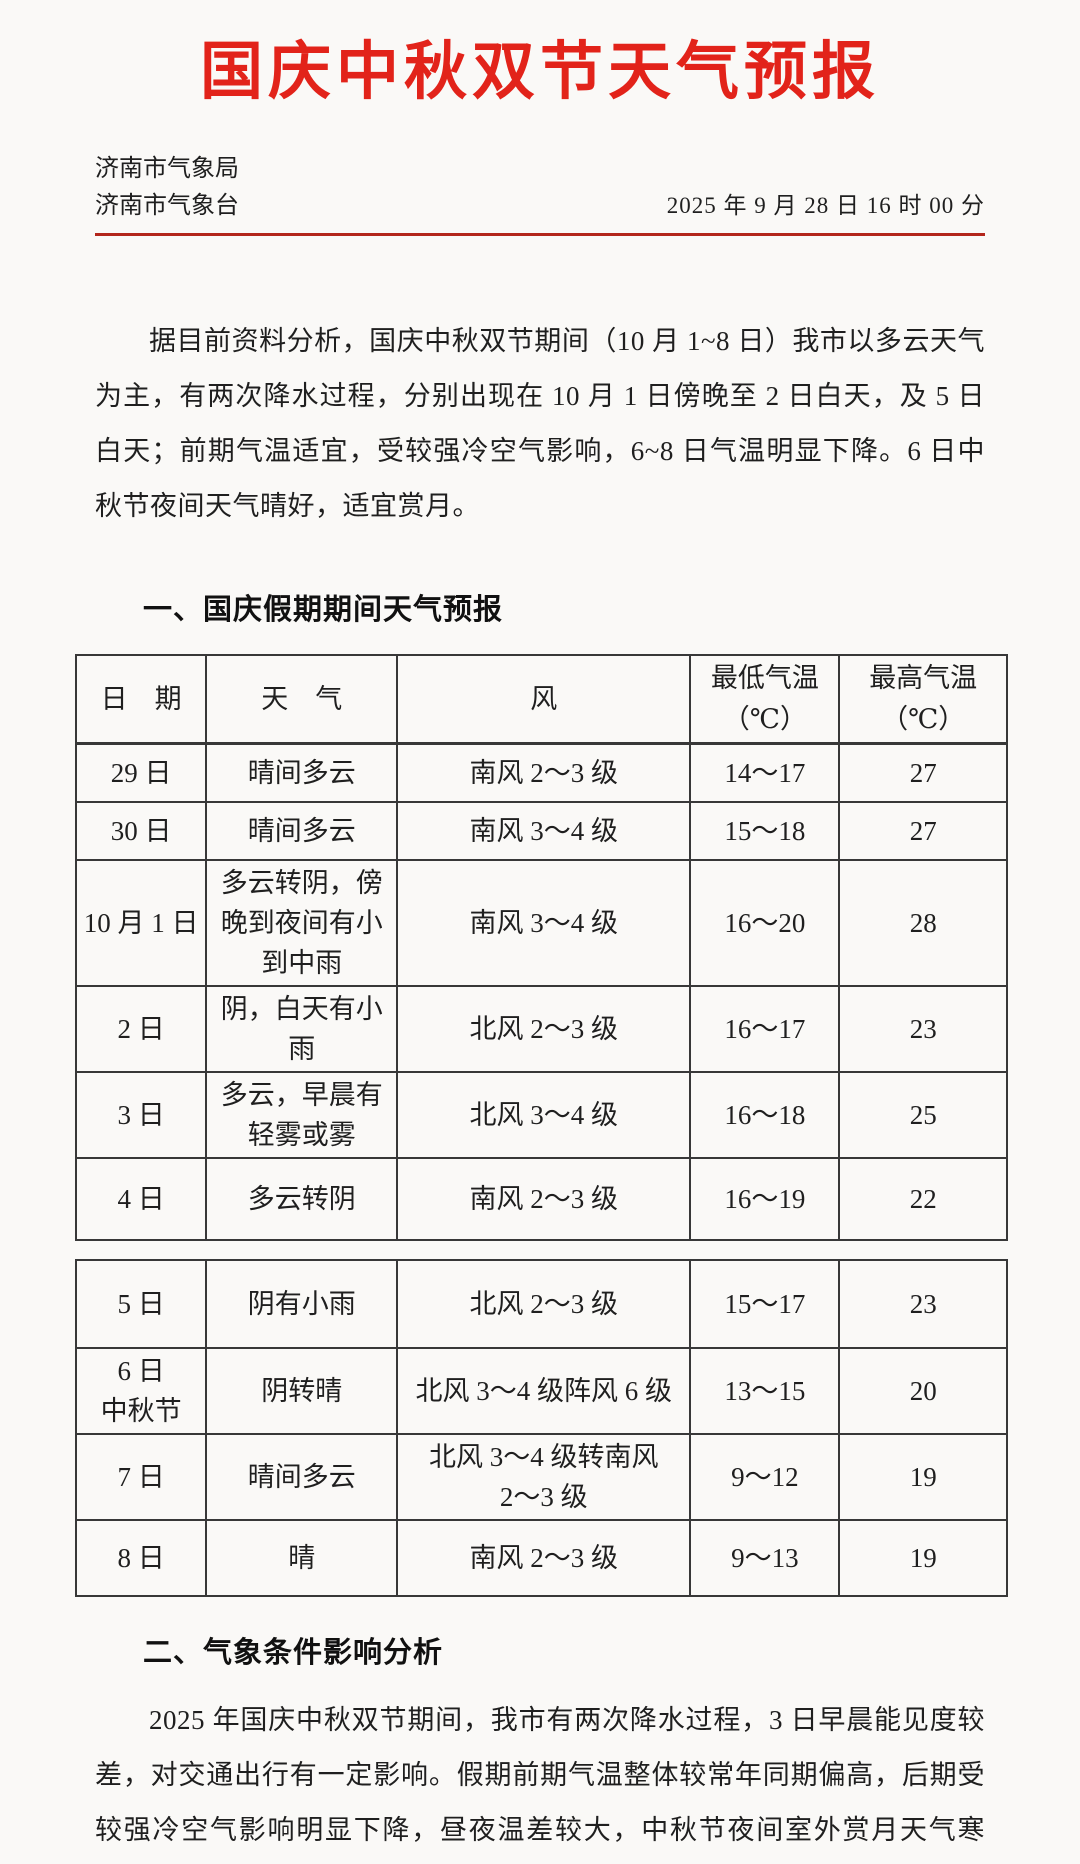  I want to click on min-temp-cell: 13～15, so click(765, 1390).